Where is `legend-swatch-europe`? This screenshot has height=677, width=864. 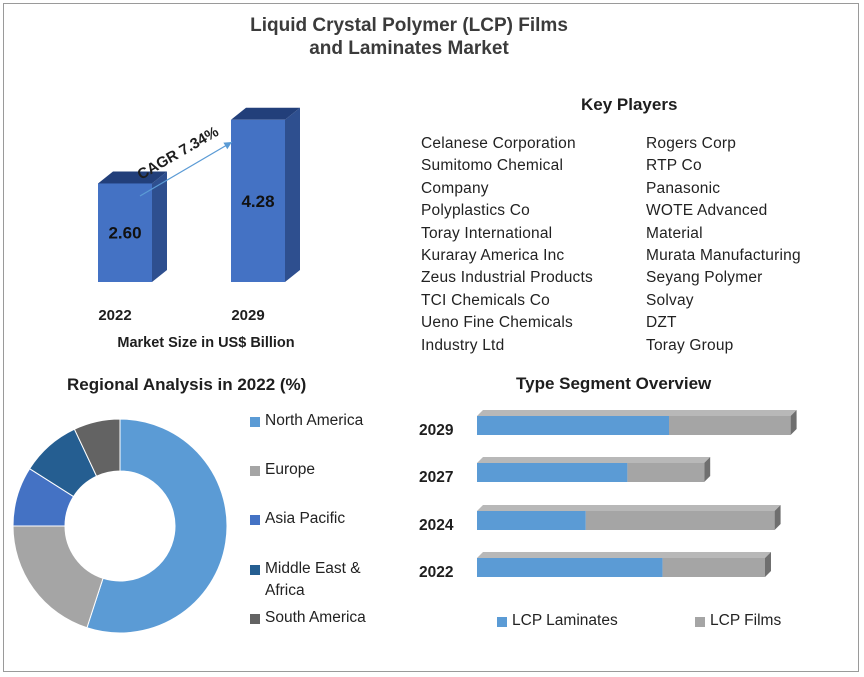
legend-swatch-europe is located at coordinates (255, 471).